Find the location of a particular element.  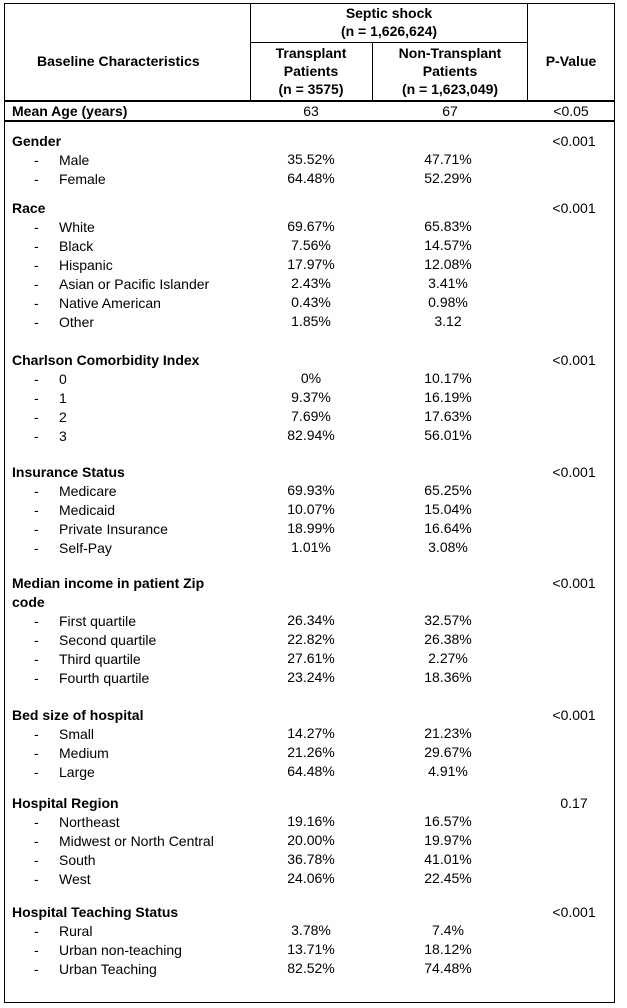

nontransplant-header-line1: Non-Transplant is located at coordinates (450, 53).